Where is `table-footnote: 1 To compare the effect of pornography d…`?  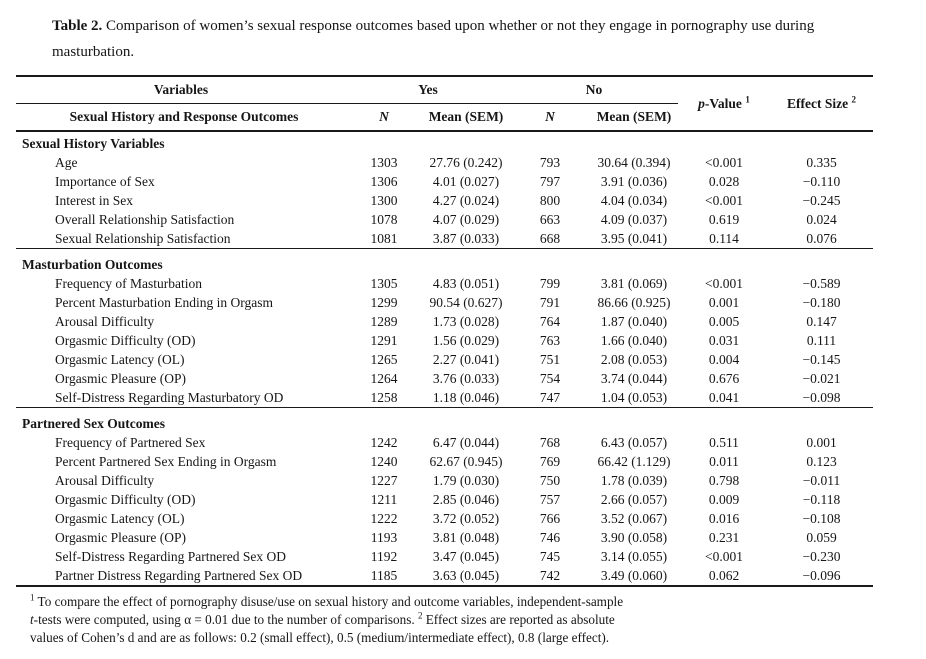 table-footnote: 1 To compare the effect of pornography d… is located at coordinates (456, 620).